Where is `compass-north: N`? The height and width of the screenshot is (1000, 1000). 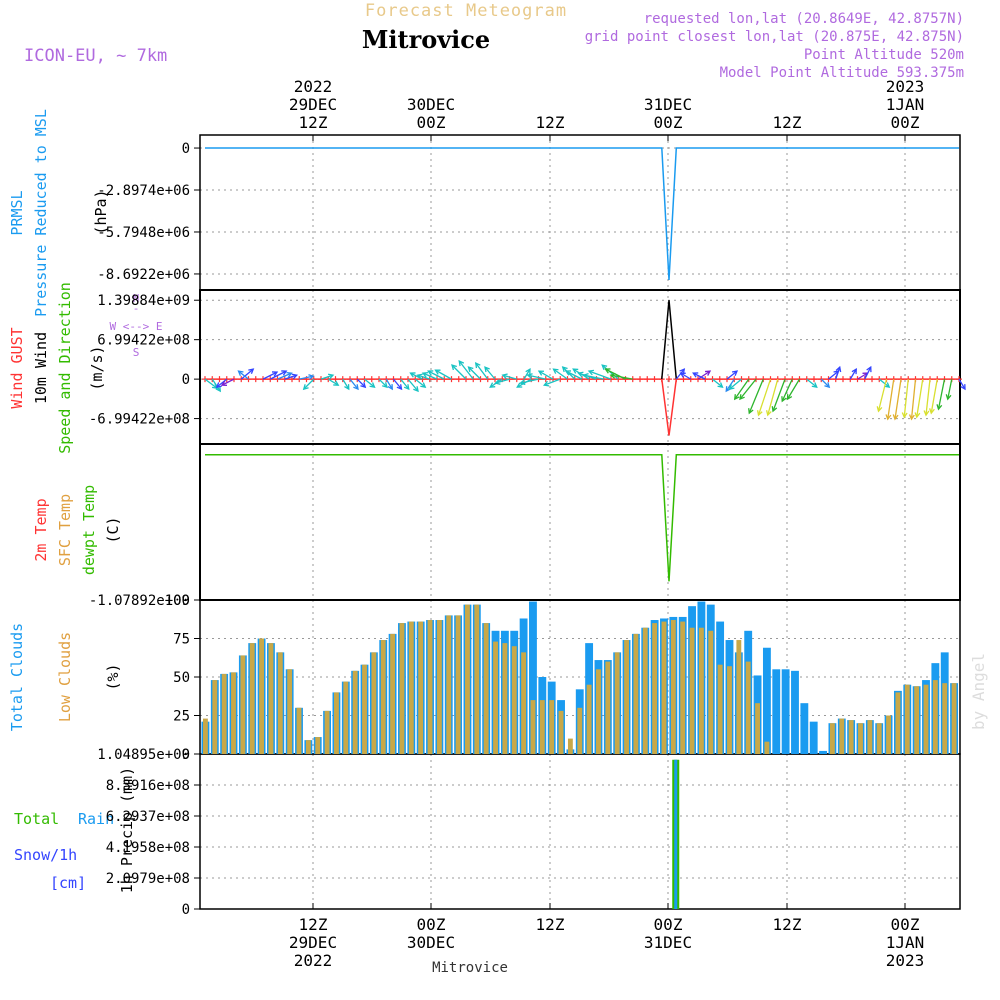
compass-north: N is located at coordinates (136, 298).